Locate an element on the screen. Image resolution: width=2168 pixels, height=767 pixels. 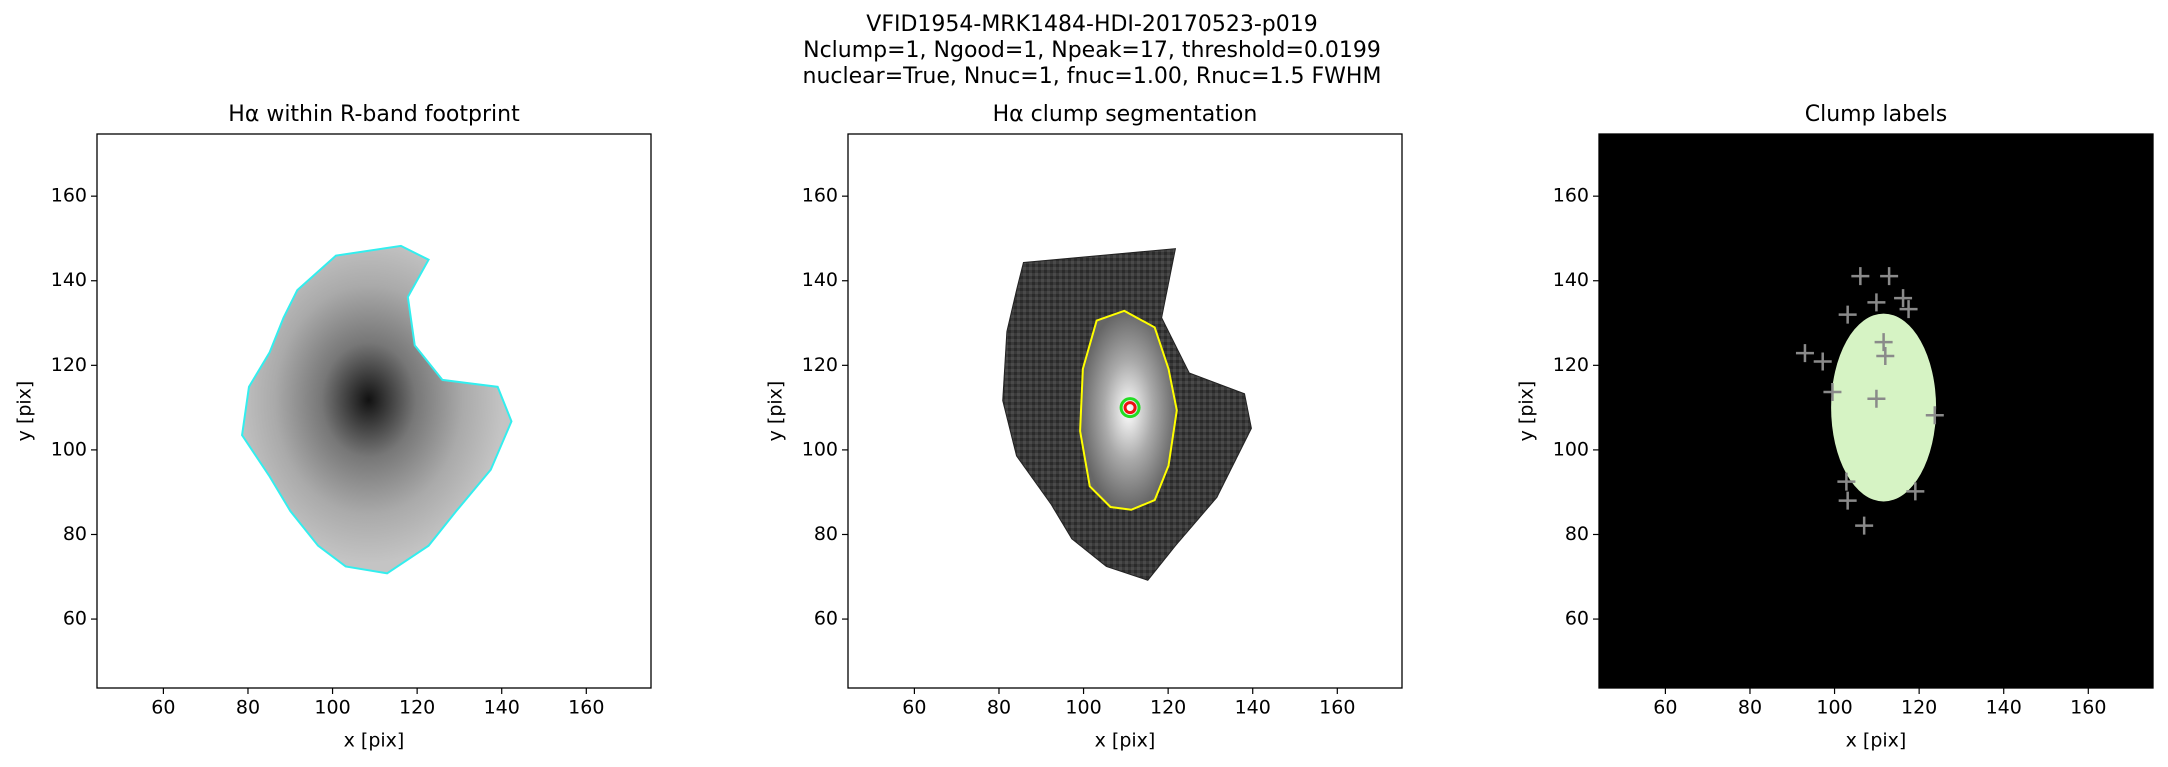
figure-title: VFID1954-MRK1484-HDI-20170523-p019 is located at coordinates (1091, 24).